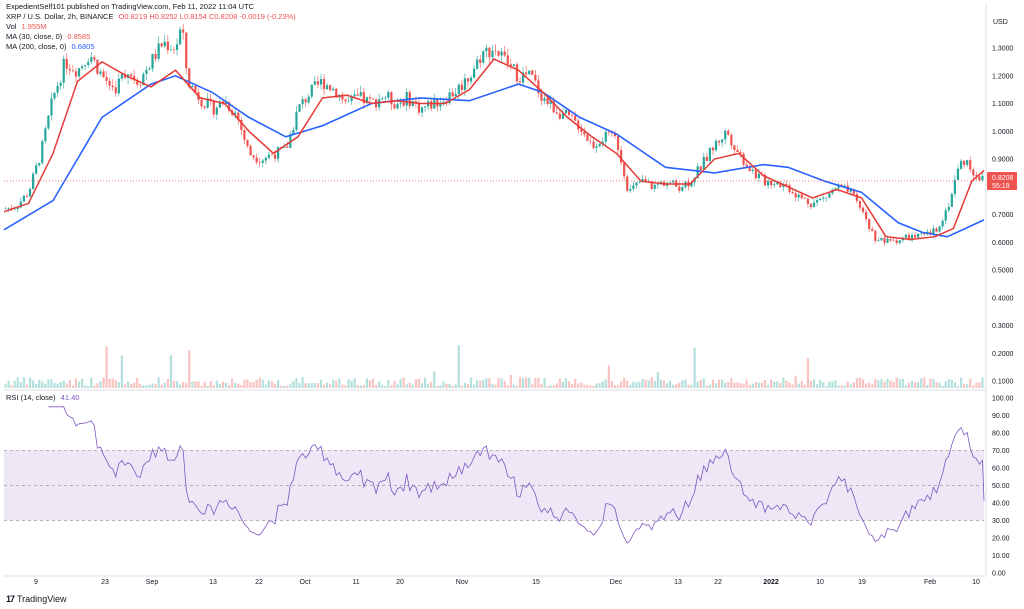 The height and width of the screenshot is (609, 1024). I want to click on ma30-legend: MA (30, close, 0) 0.8585, so click(49, 36).